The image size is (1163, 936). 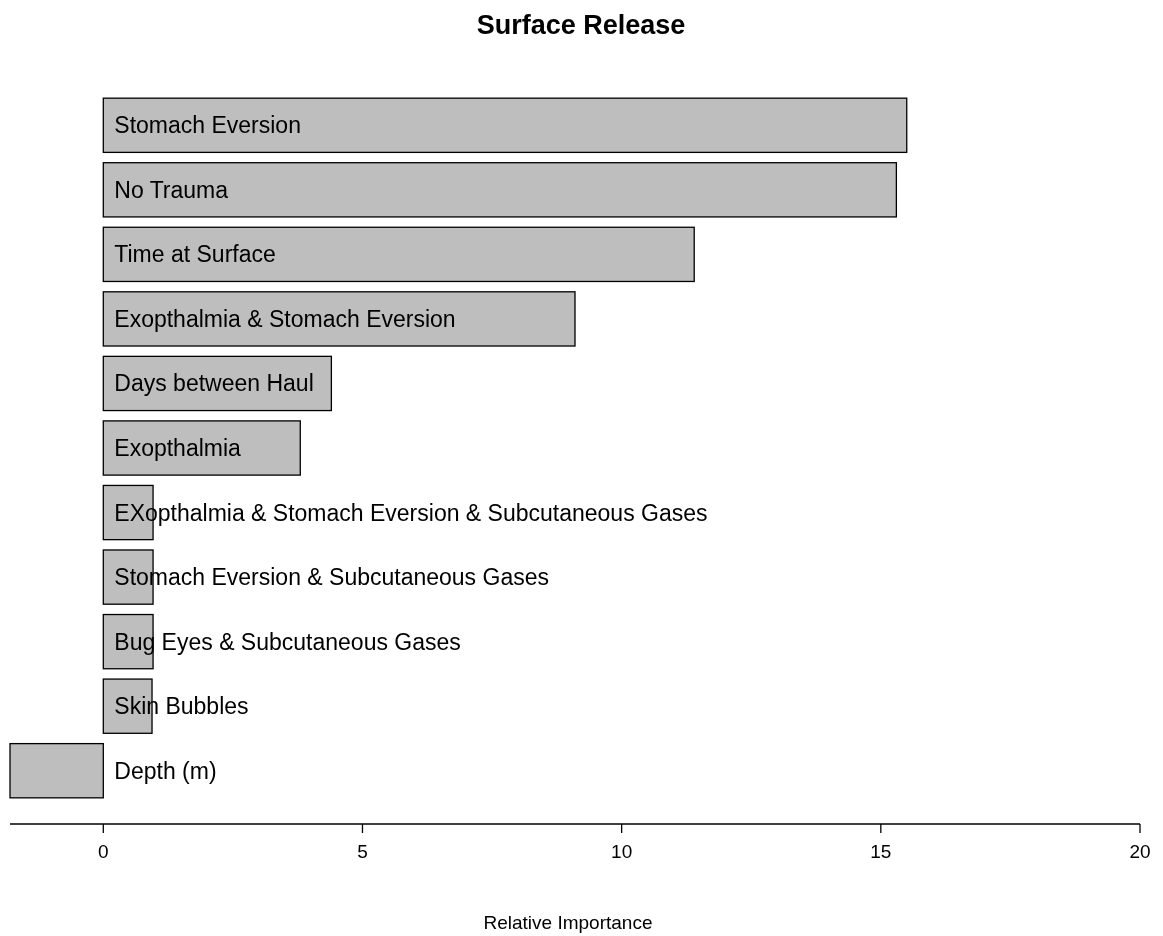 What do you see at coordinates (285, 318) in the screenshot?
I see `y-tick-label: Exopthalmia & Stomach Eversion` at bounding box center [285, 318].